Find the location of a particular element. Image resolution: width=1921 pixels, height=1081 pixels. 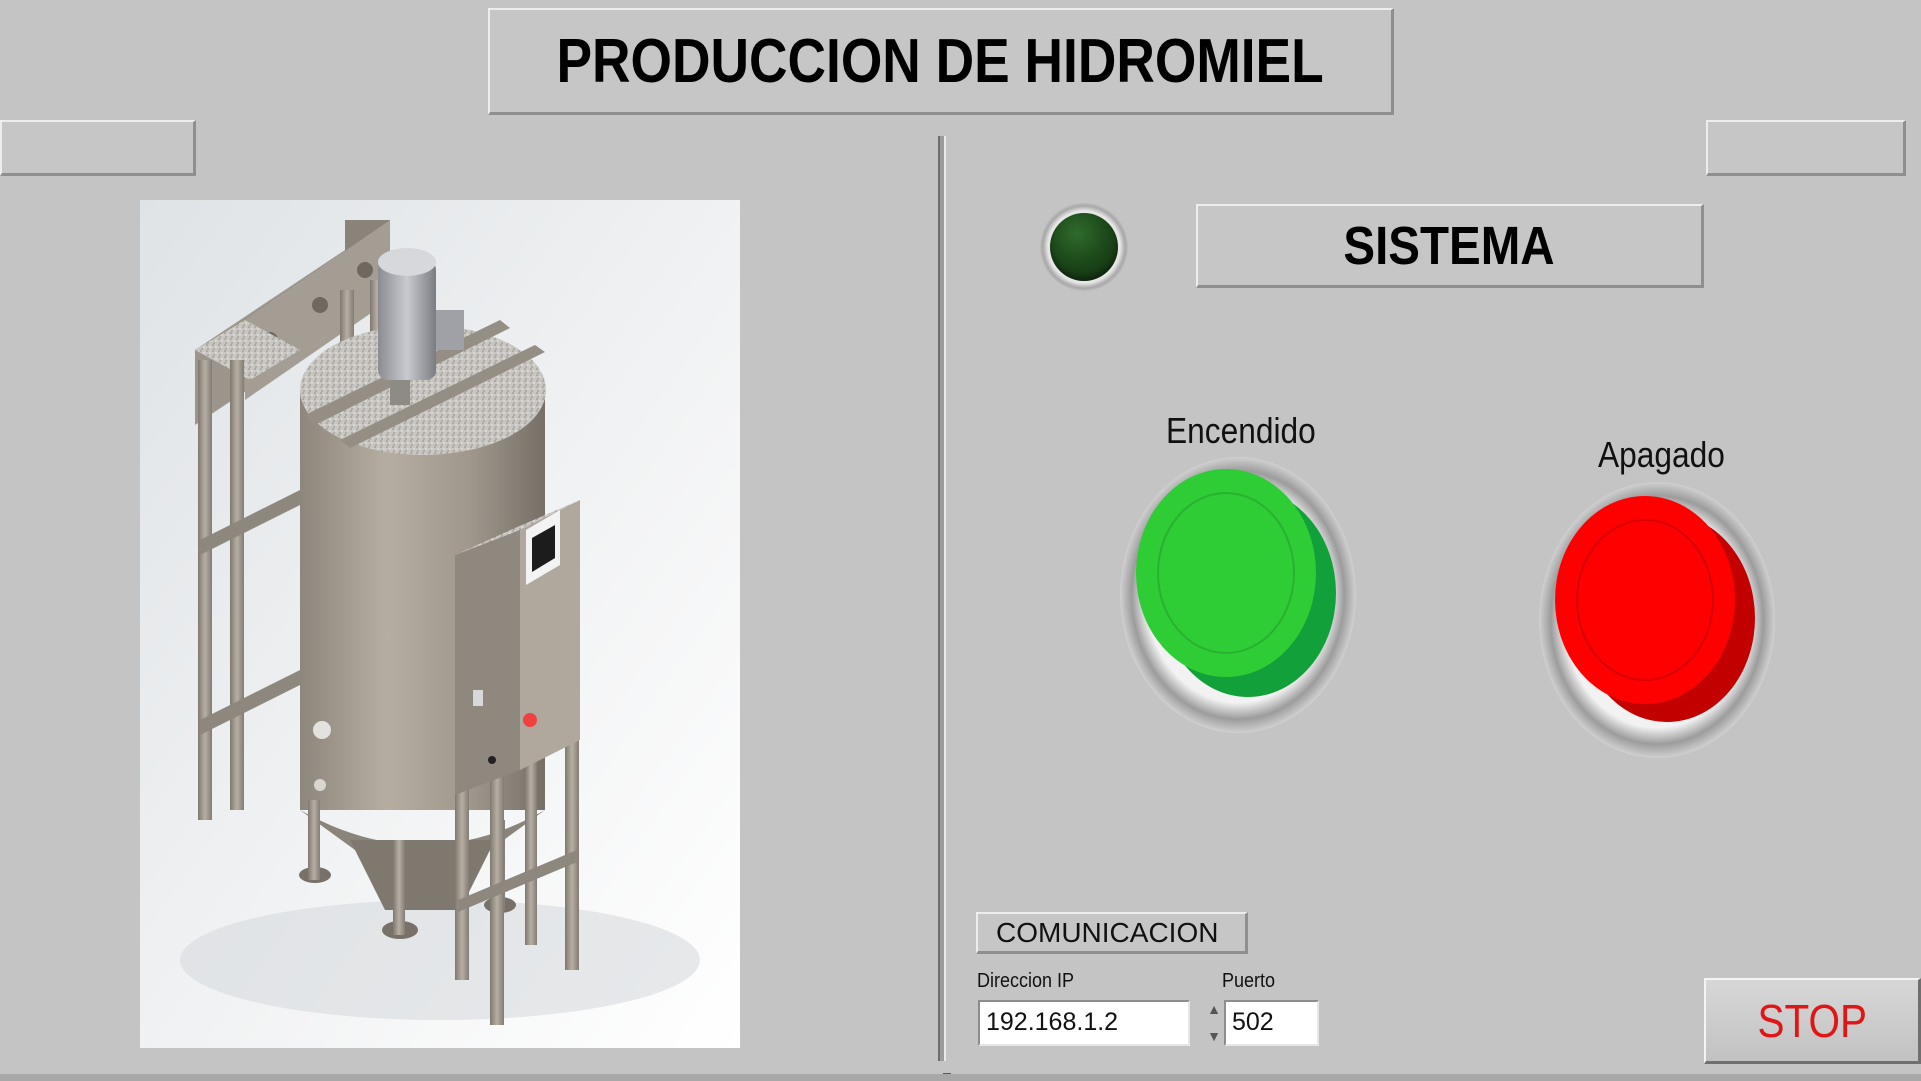

led-lamp-icon is located at coordinates (1084, 247).